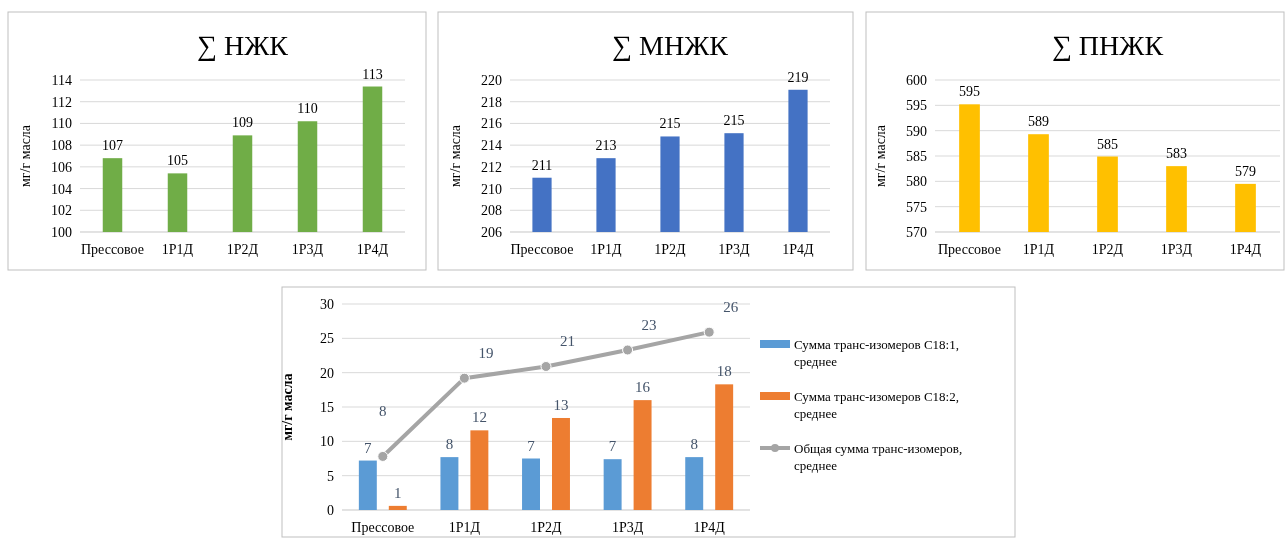 The image size is (1287, 538). What do you see at coordinates (327, 304) in the screenshot?
I see `y-tick-label: 30` at bounding box center [327, 304].